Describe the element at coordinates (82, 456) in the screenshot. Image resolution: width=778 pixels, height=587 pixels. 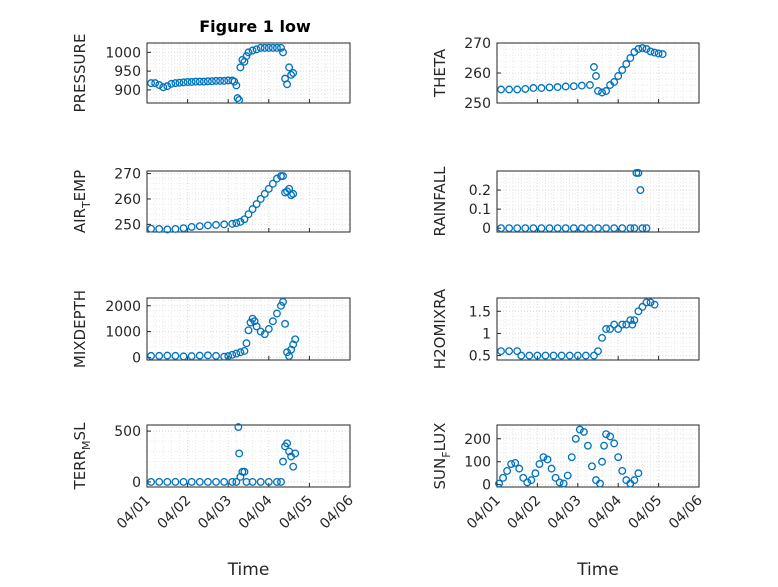
I see `y-axis-label: TERRMSL` at that location.